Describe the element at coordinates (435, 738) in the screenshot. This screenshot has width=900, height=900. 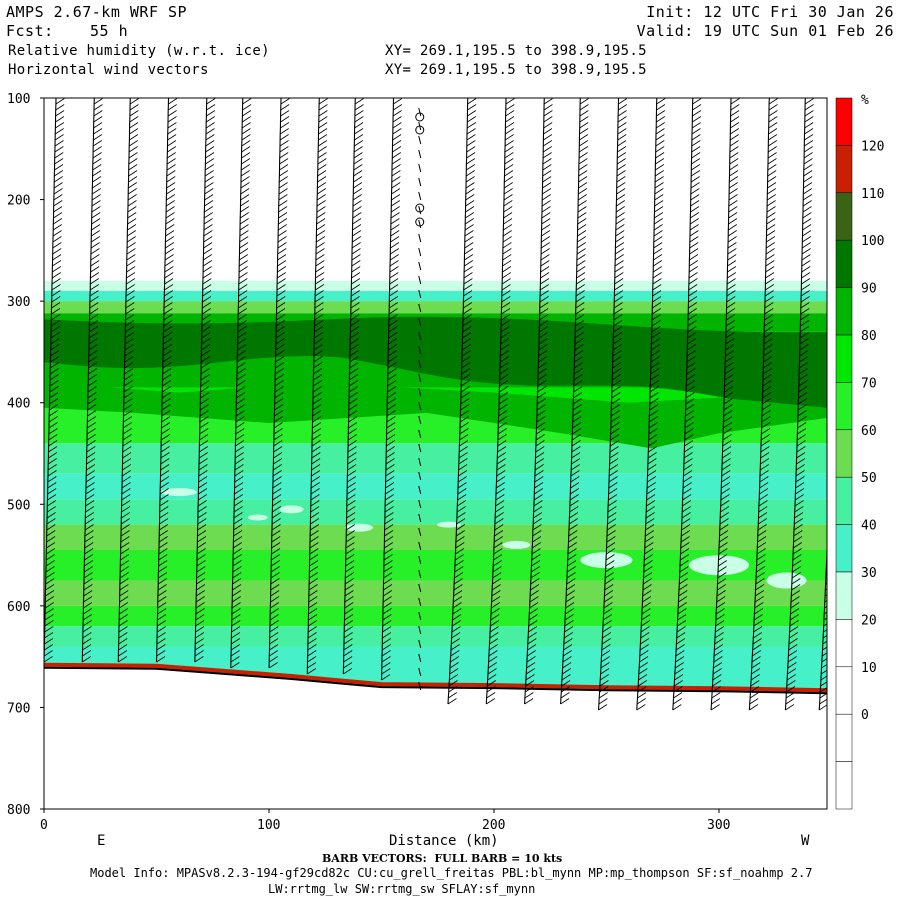
I see `terrain-below-ground` at that location.